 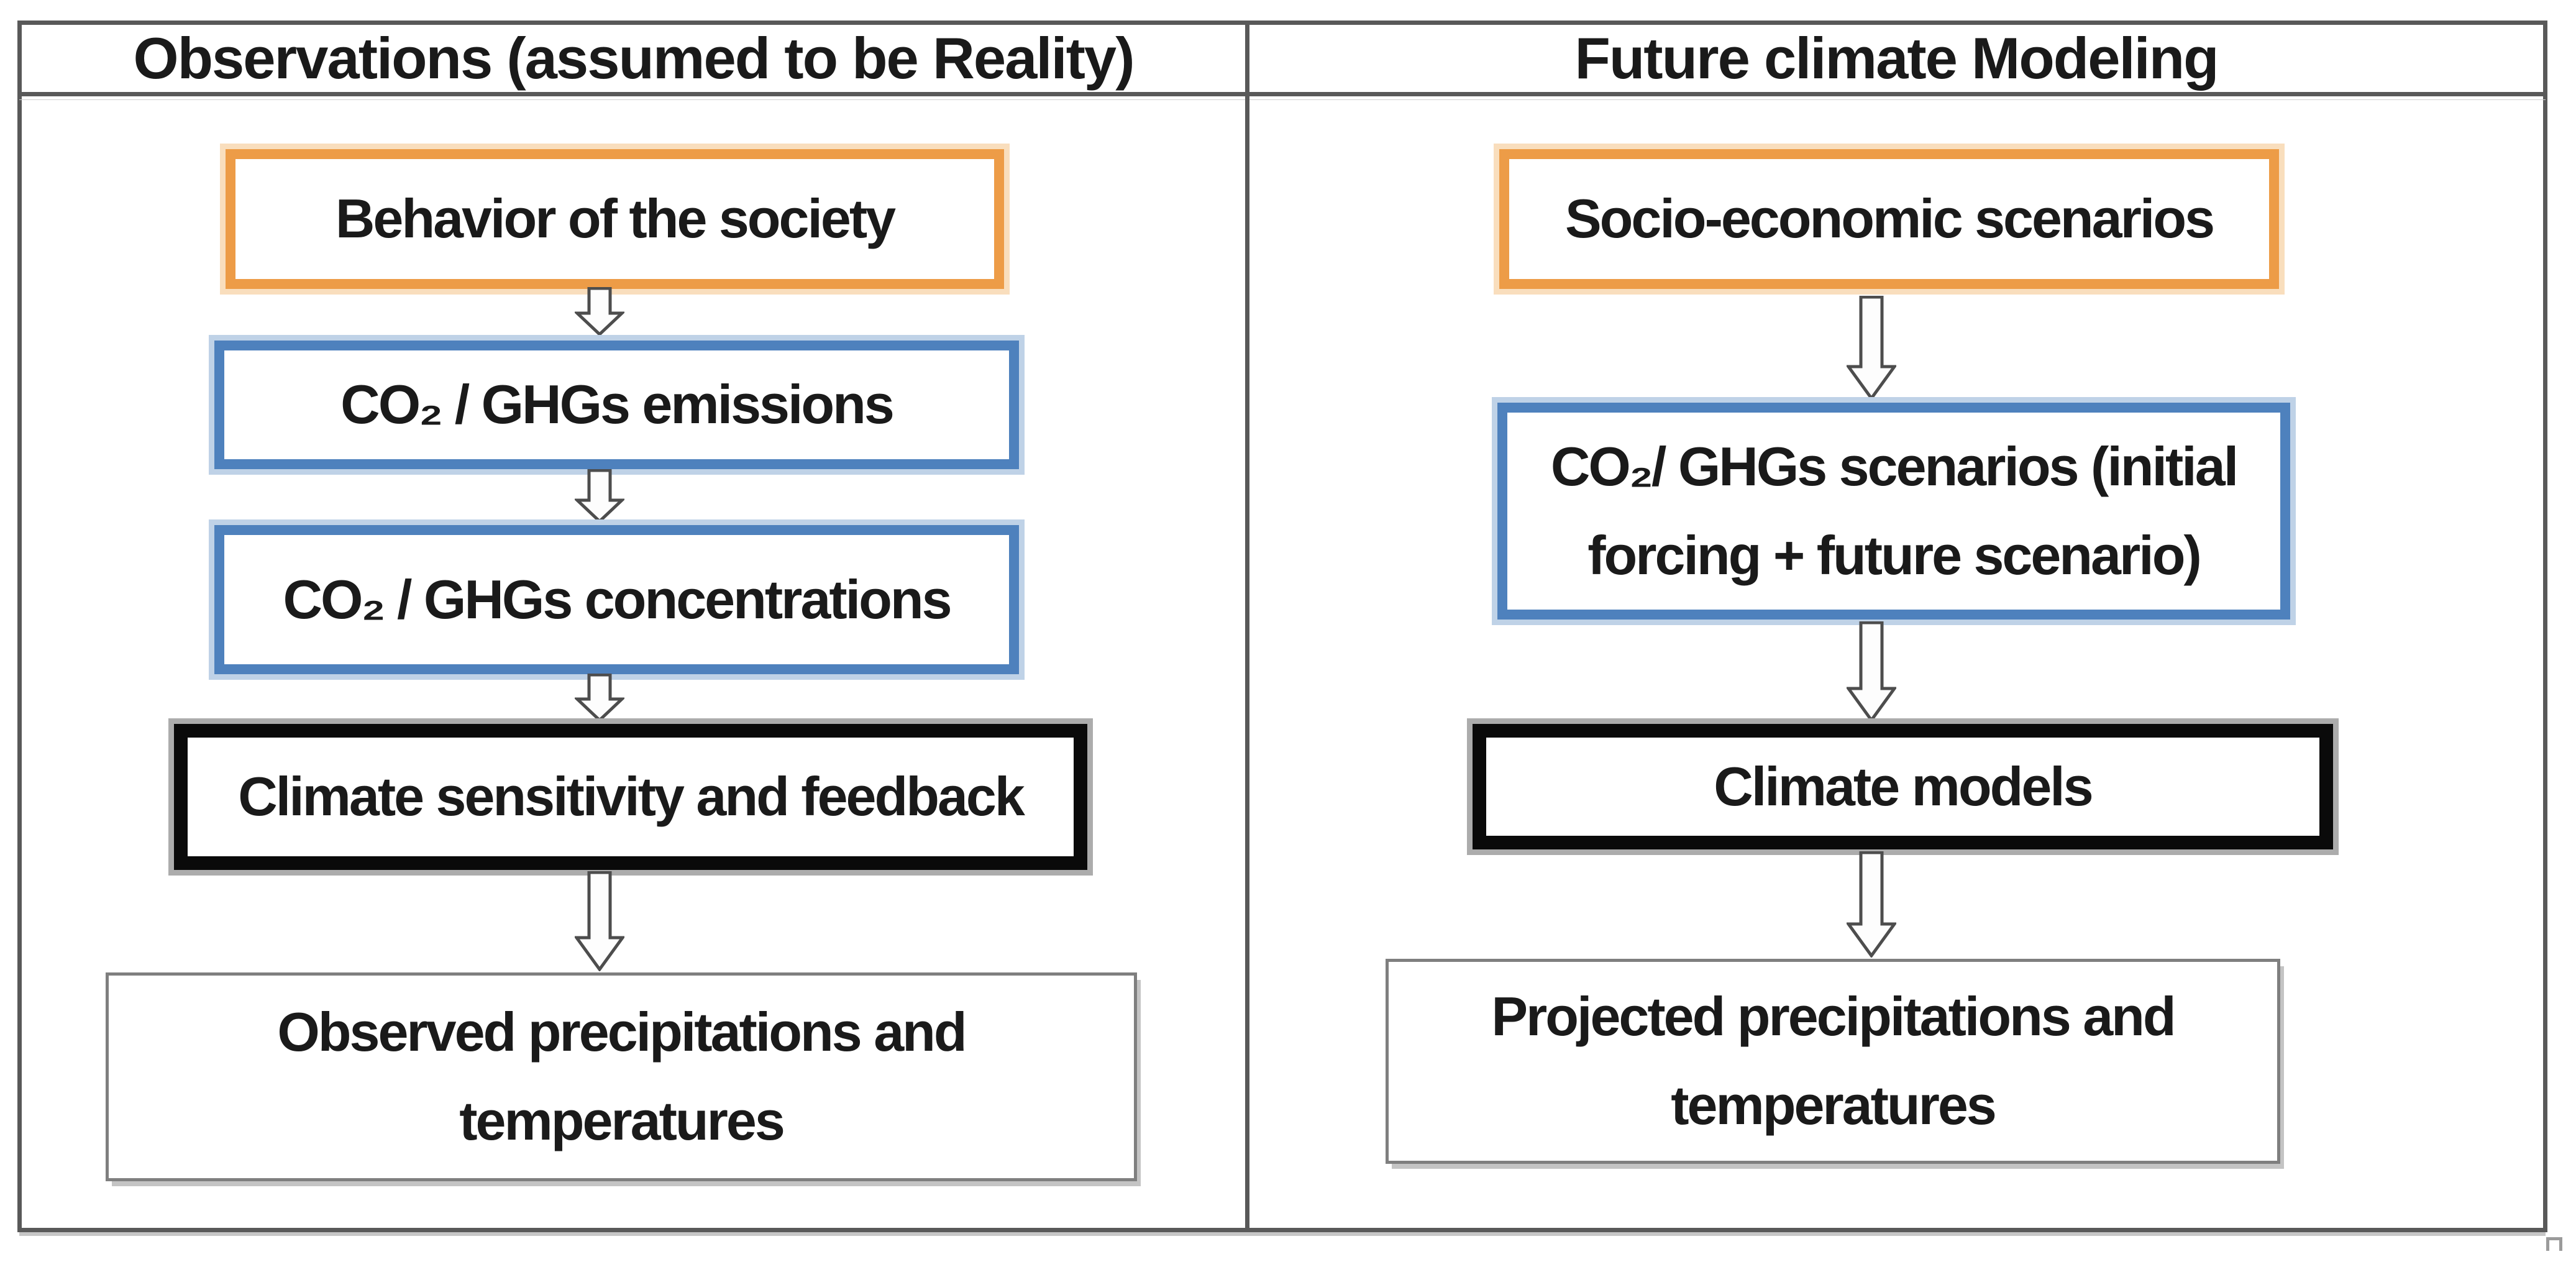 I want to click on box-co2-ghg-emissions: CO₂ / GHGs emissions, so click(x=616, y=405).